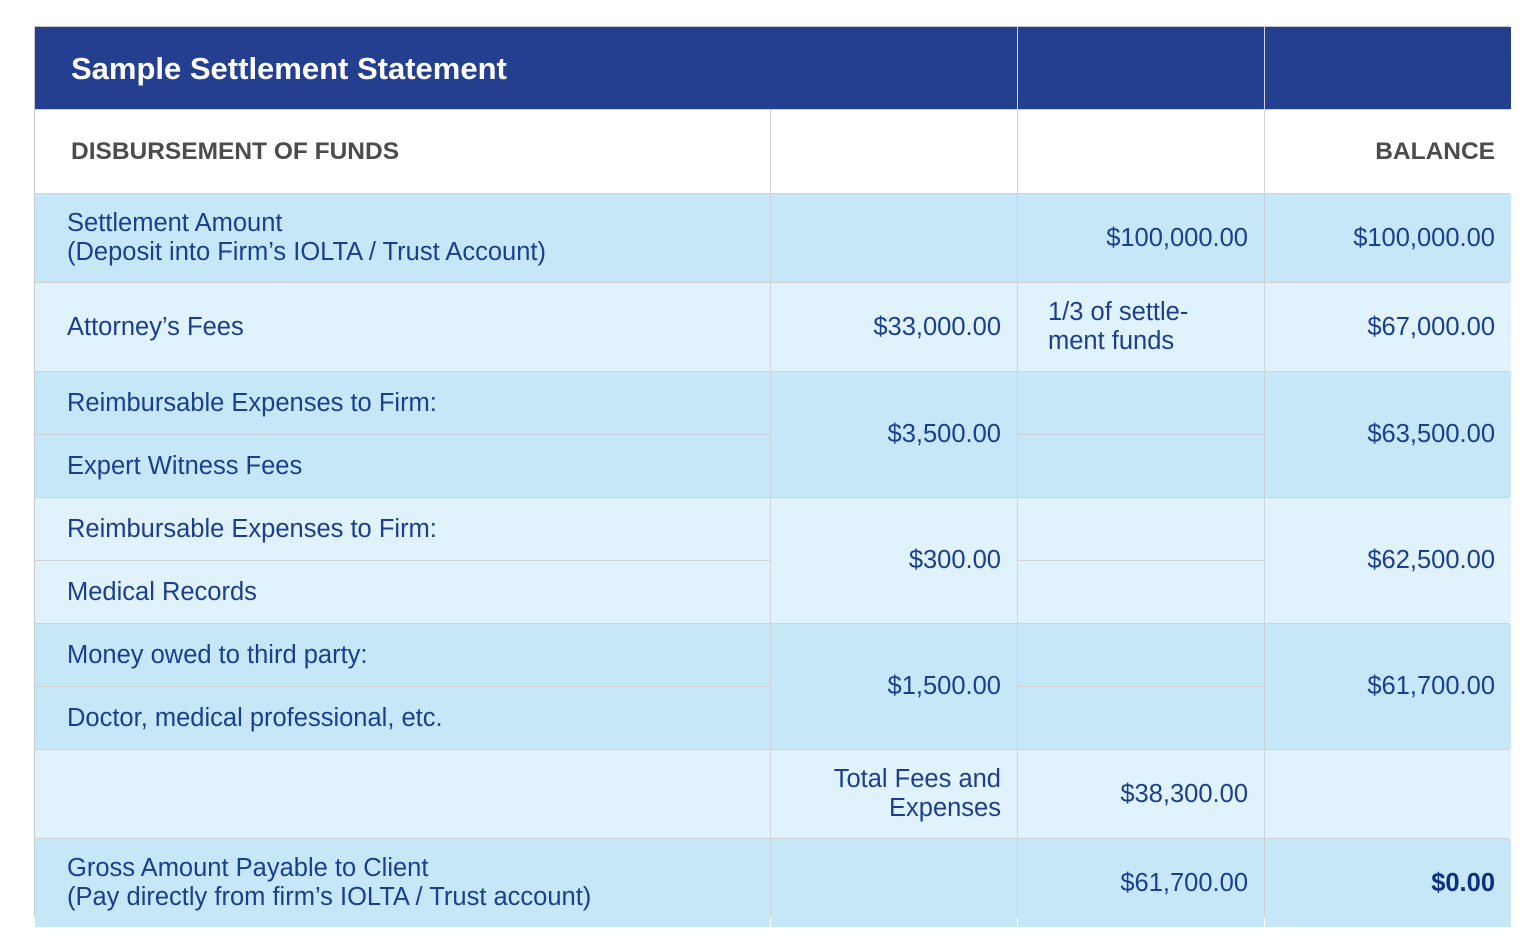 Image resolution: width=1536 pixels, height=938 pixels. What do you see at coordinates (289, 68) in the screenshot?
I see `title-text: Sample Settlement Statement` at bounding box center [289, 68].